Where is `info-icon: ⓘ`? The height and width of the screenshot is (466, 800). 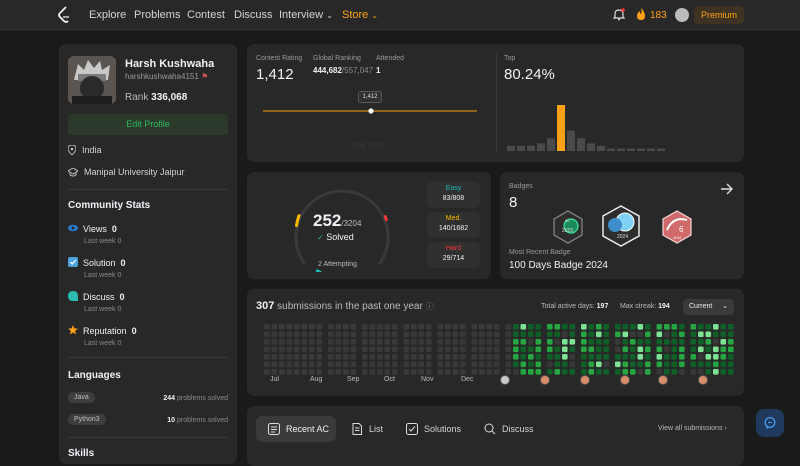 info-icon: ⓘ is located at coordinates (429, 306).